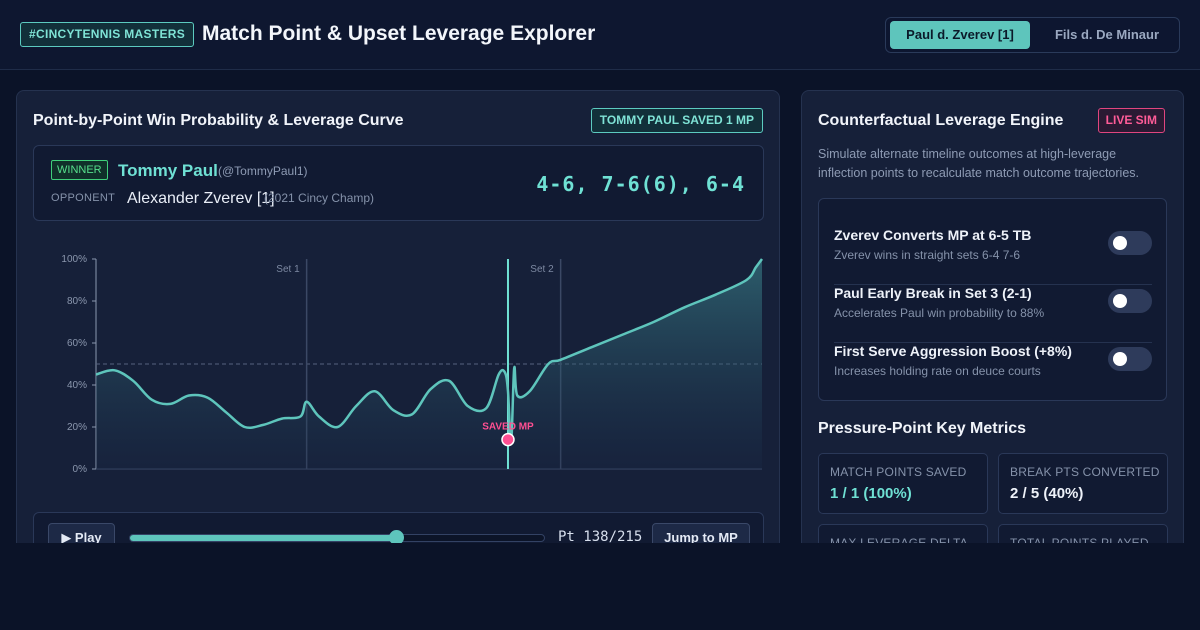 The height and width of the screenshot is (630, 1200). Describe the element at coordinates (1083, 483) in the screenshot. I see `metric-break-points: BREAK PTS CONVERTED 2 / 5 (40%)` at that location.